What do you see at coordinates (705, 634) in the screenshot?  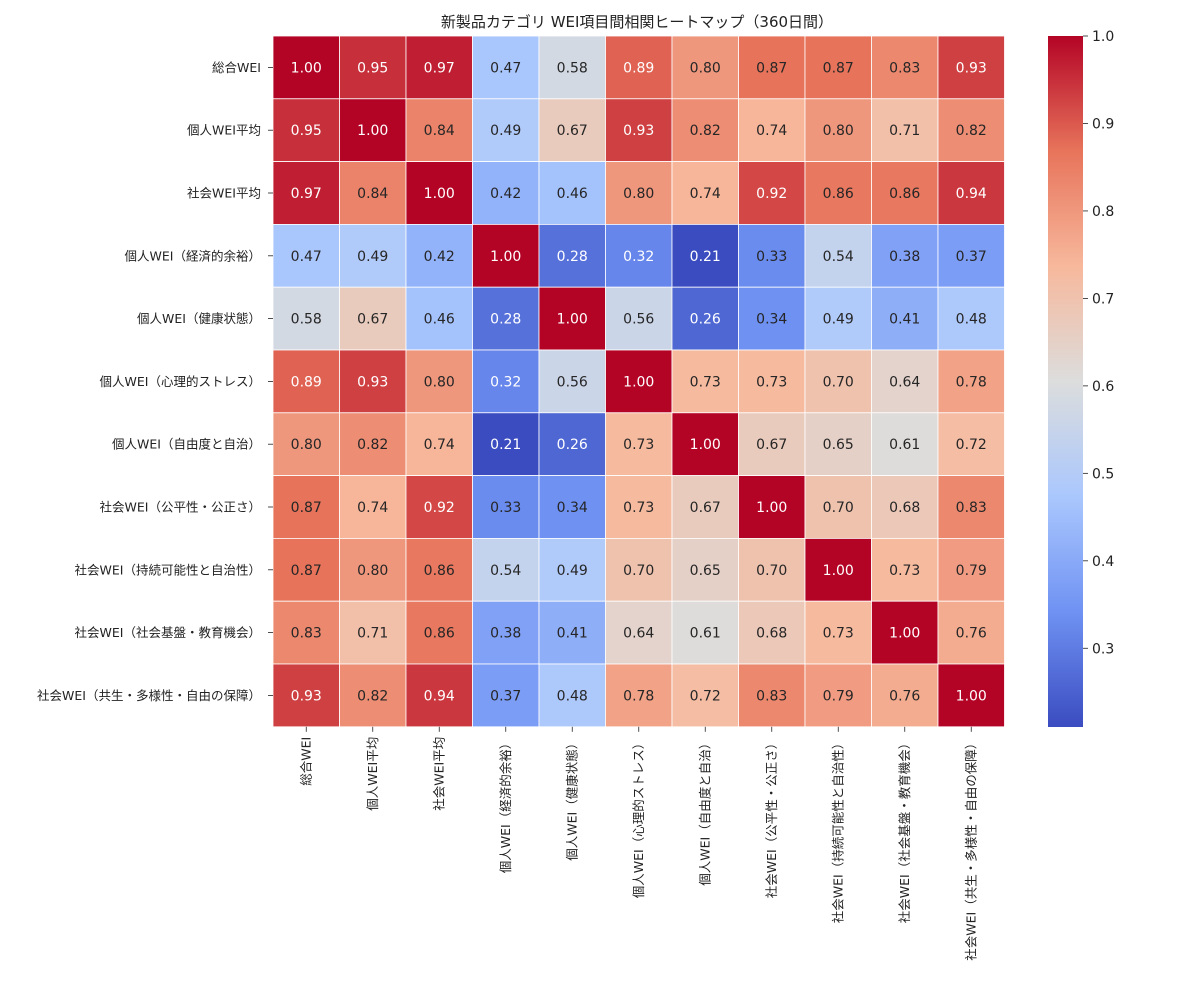 I see `cell-value-label: 0.61` at bounding box center [705, 634].